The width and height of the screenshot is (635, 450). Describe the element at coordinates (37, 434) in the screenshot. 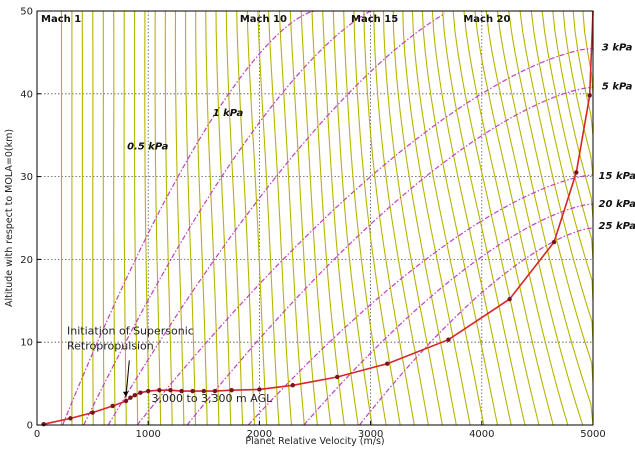

I see `x-tick-label: 0` at that location.